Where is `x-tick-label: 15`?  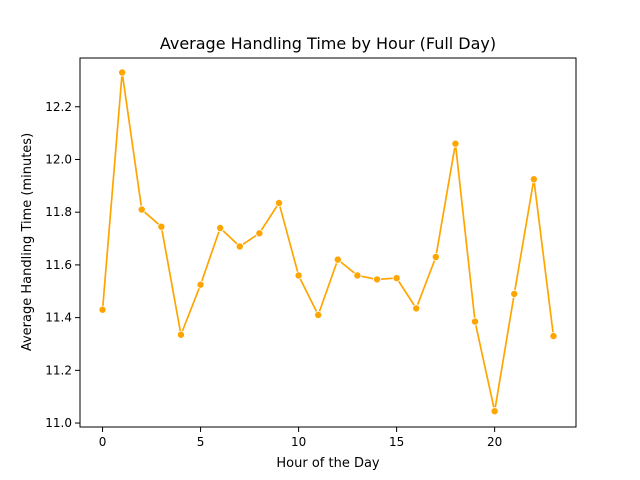 x-tick-label: 15 is located at coordinates (396, 442).